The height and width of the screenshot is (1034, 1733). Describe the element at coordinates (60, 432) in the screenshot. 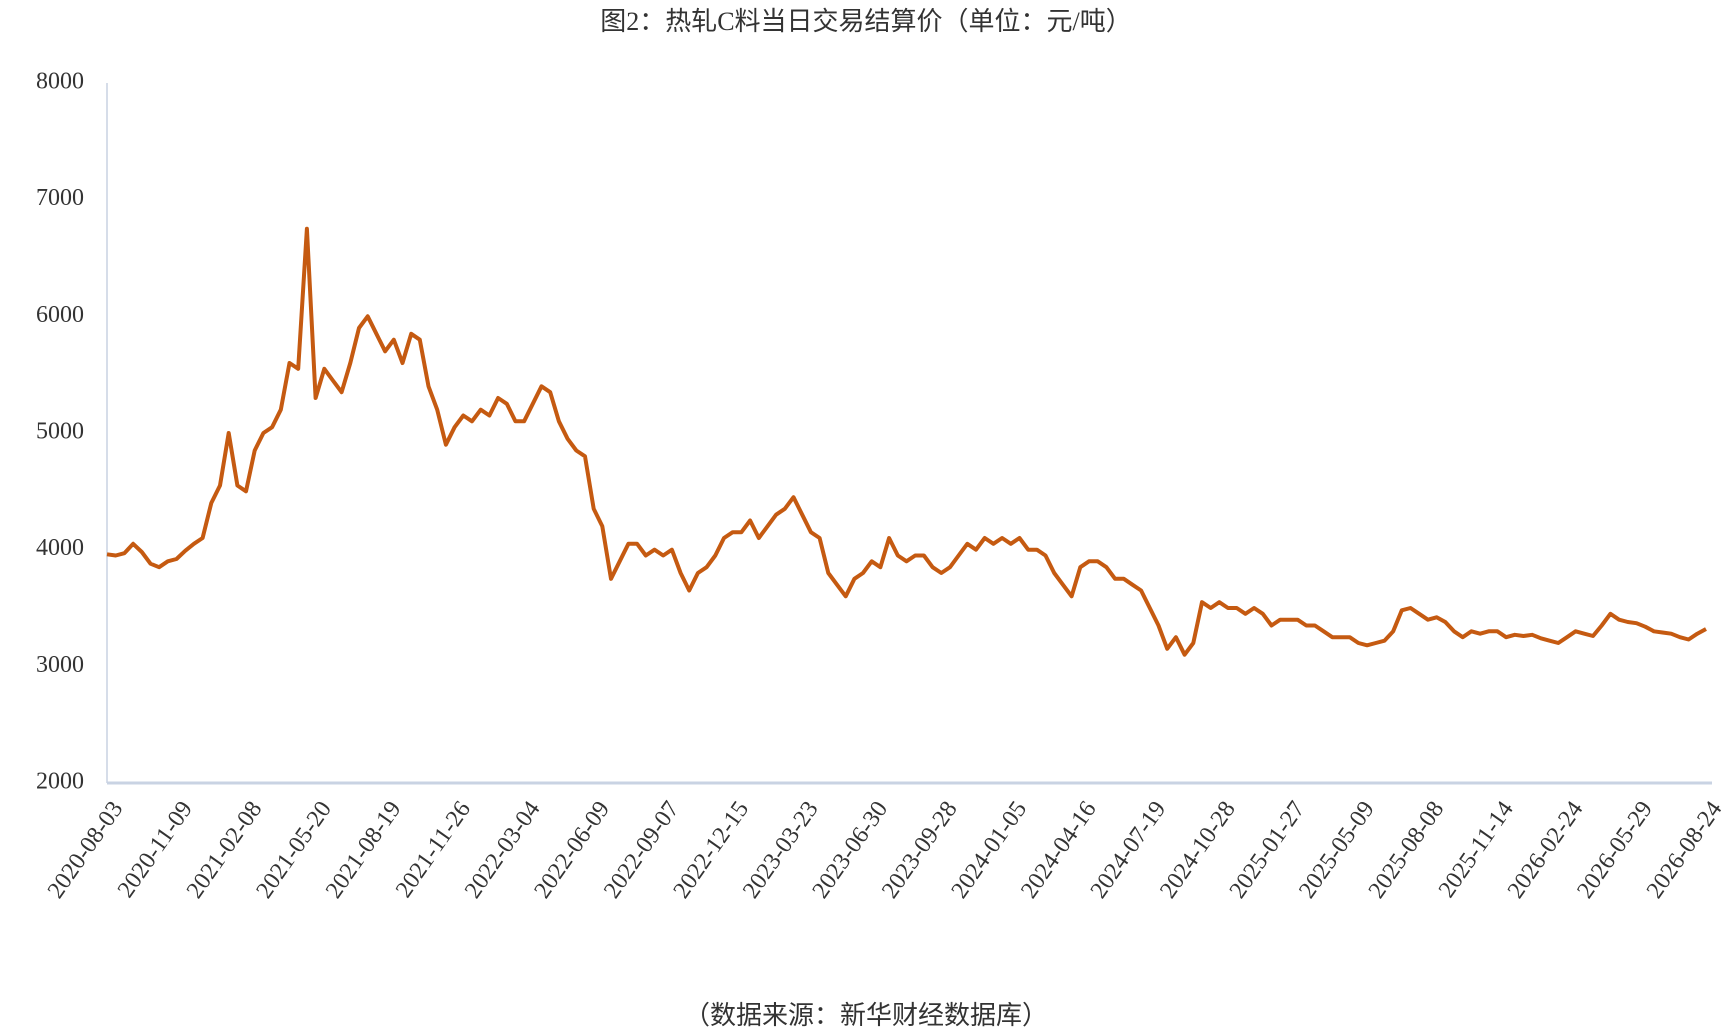

I see `y-tick-label: 5000` at that location.